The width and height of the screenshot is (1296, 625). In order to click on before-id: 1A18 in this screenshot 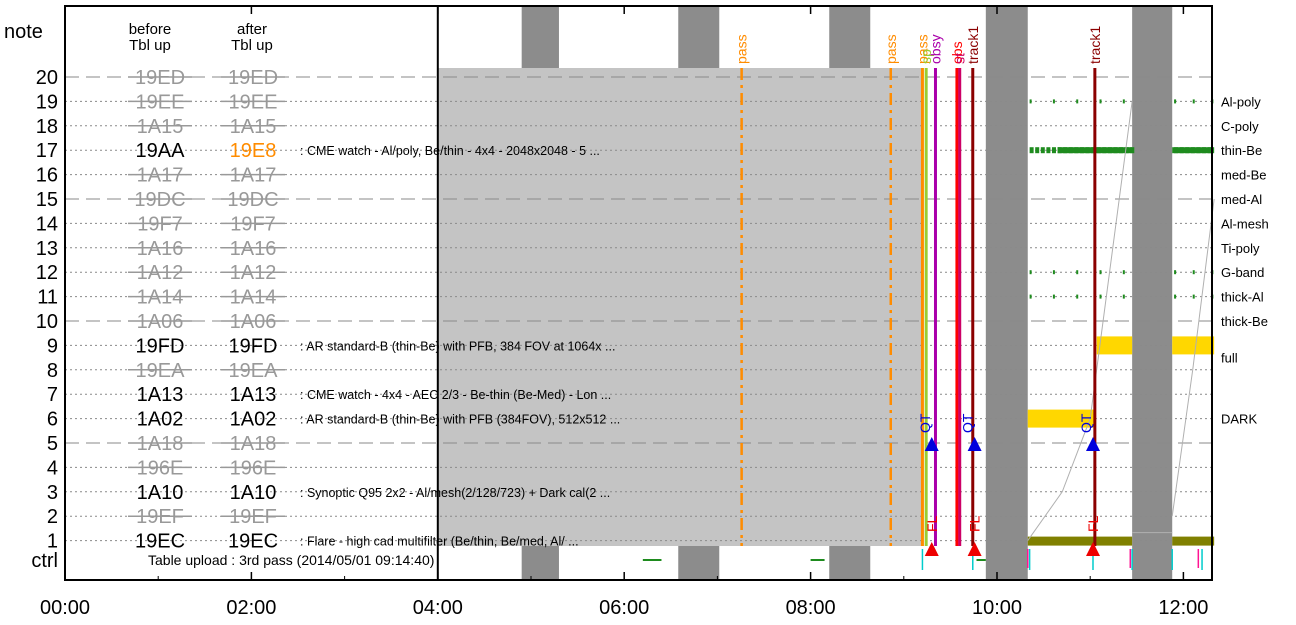, I will do `click(160, 444)`.